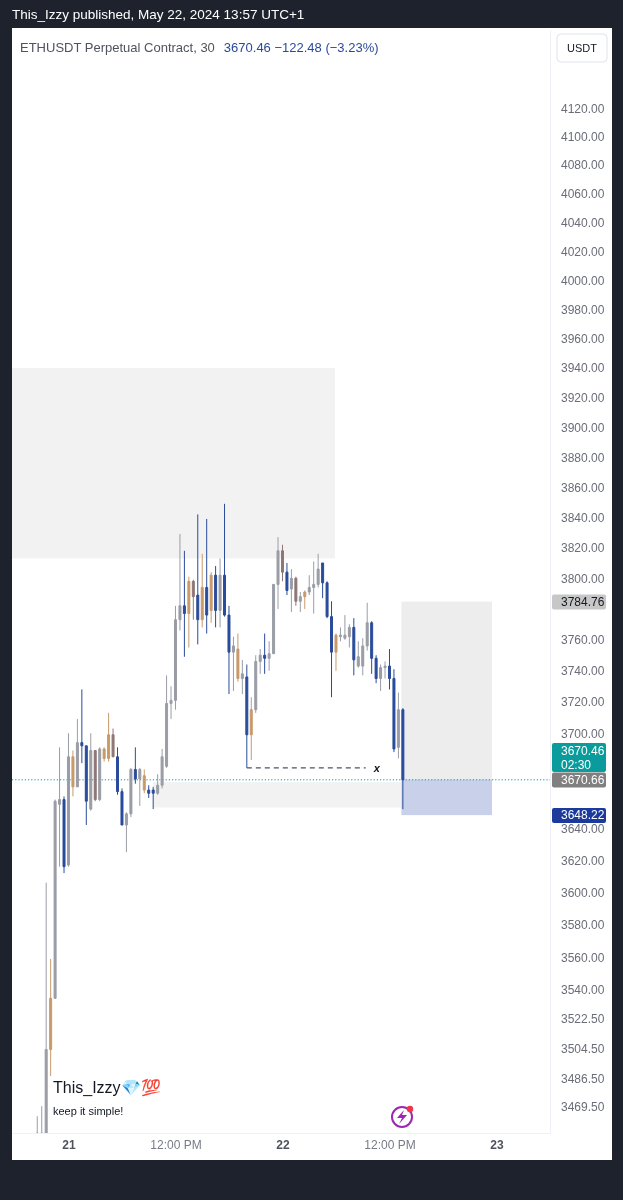  Describe the element at coordinates (376, 767) in the screenshot. I see `annotation: x` at that location.